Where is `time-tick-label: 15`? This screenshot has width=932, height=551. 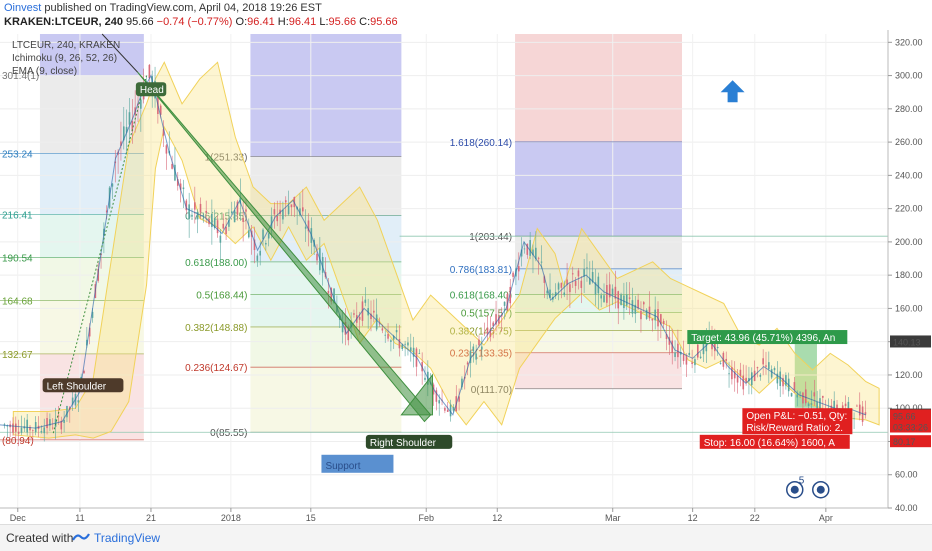
time-tick-label: 15 is located at coordinates (311, 518).